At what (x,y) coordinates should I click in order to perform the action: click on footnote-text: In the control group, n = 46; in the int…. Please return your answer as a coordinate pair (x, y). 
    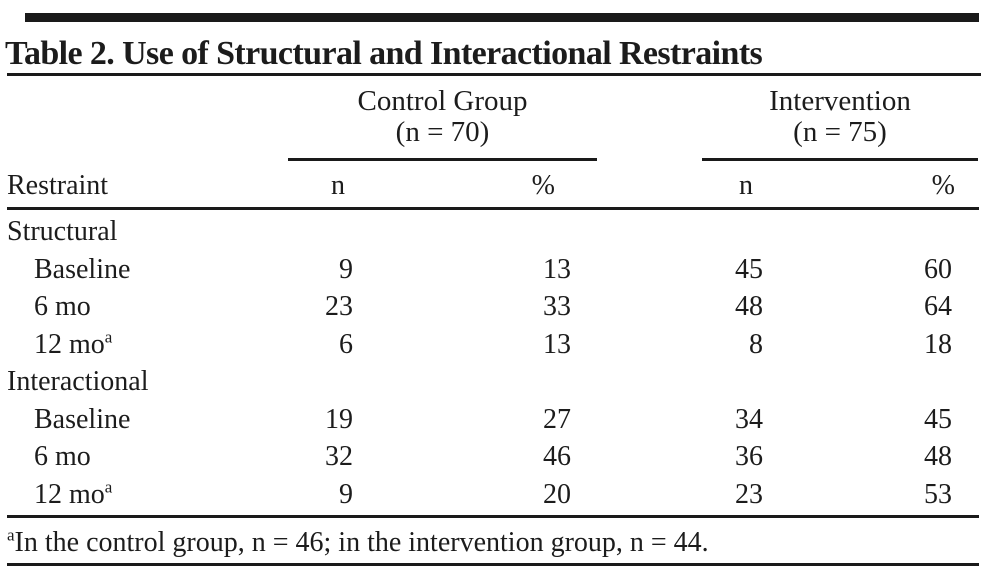
    Looking at the image, I should click on (361, 542).